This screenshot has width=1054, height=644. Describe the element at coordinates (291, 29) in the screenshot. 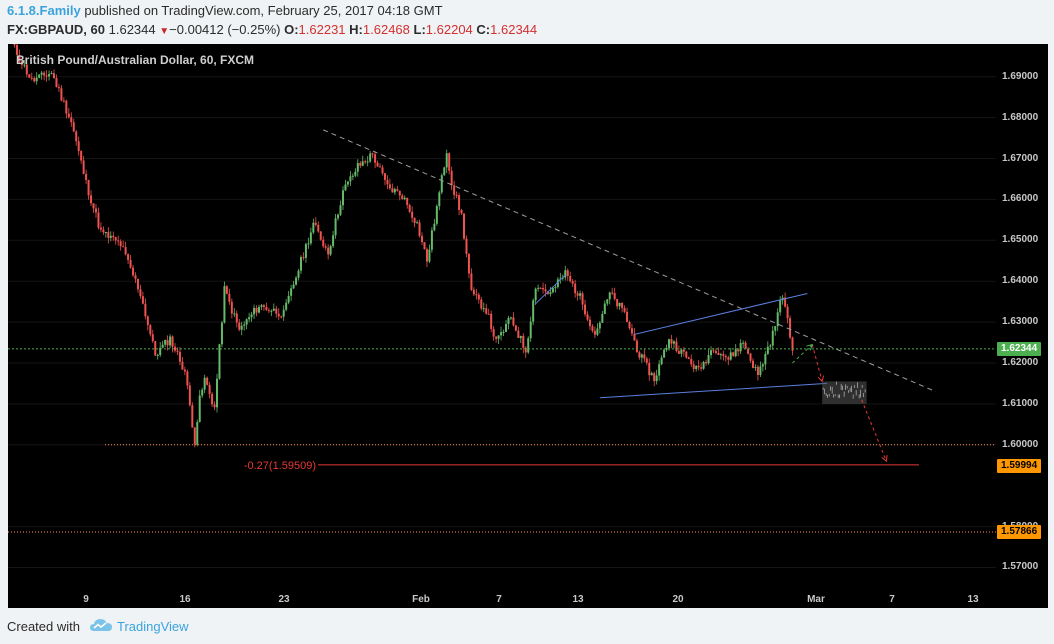

I see `open-label: O:` at that location.